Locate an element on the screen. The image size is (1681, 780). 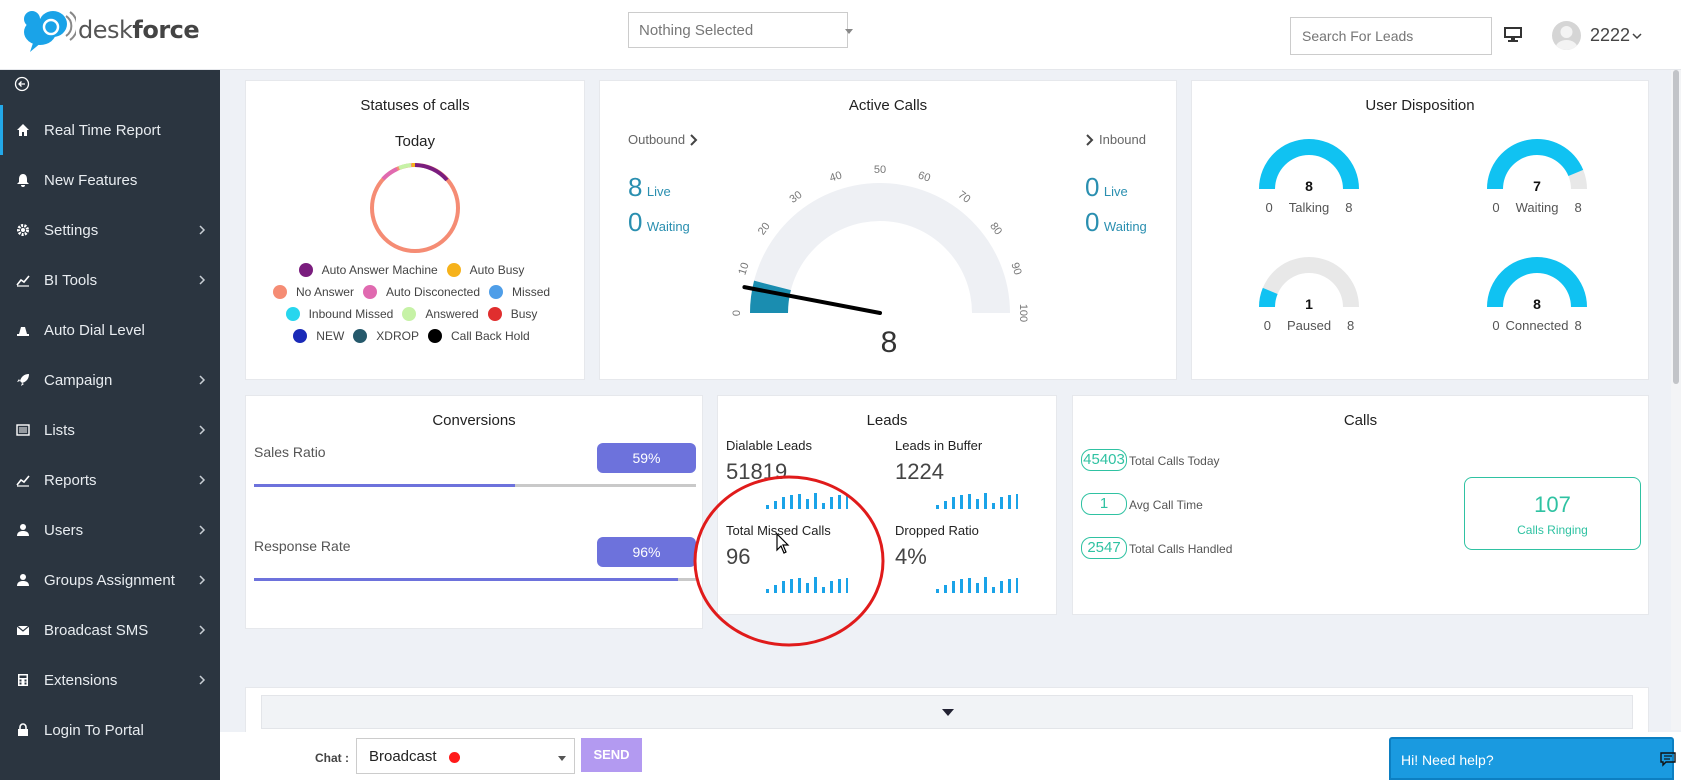
sidebar-item-label: Broadcast SMS is located at coordinates (96, 630).